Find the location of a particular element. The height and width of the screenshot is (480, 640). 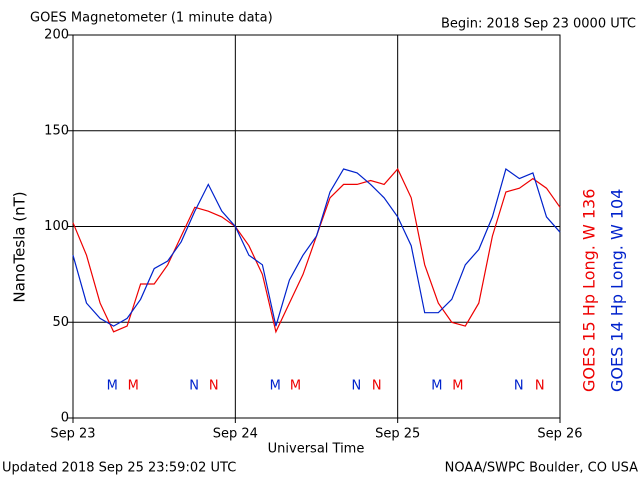

x-tick-label: Sep 24 is located at coordinates (235, 434).